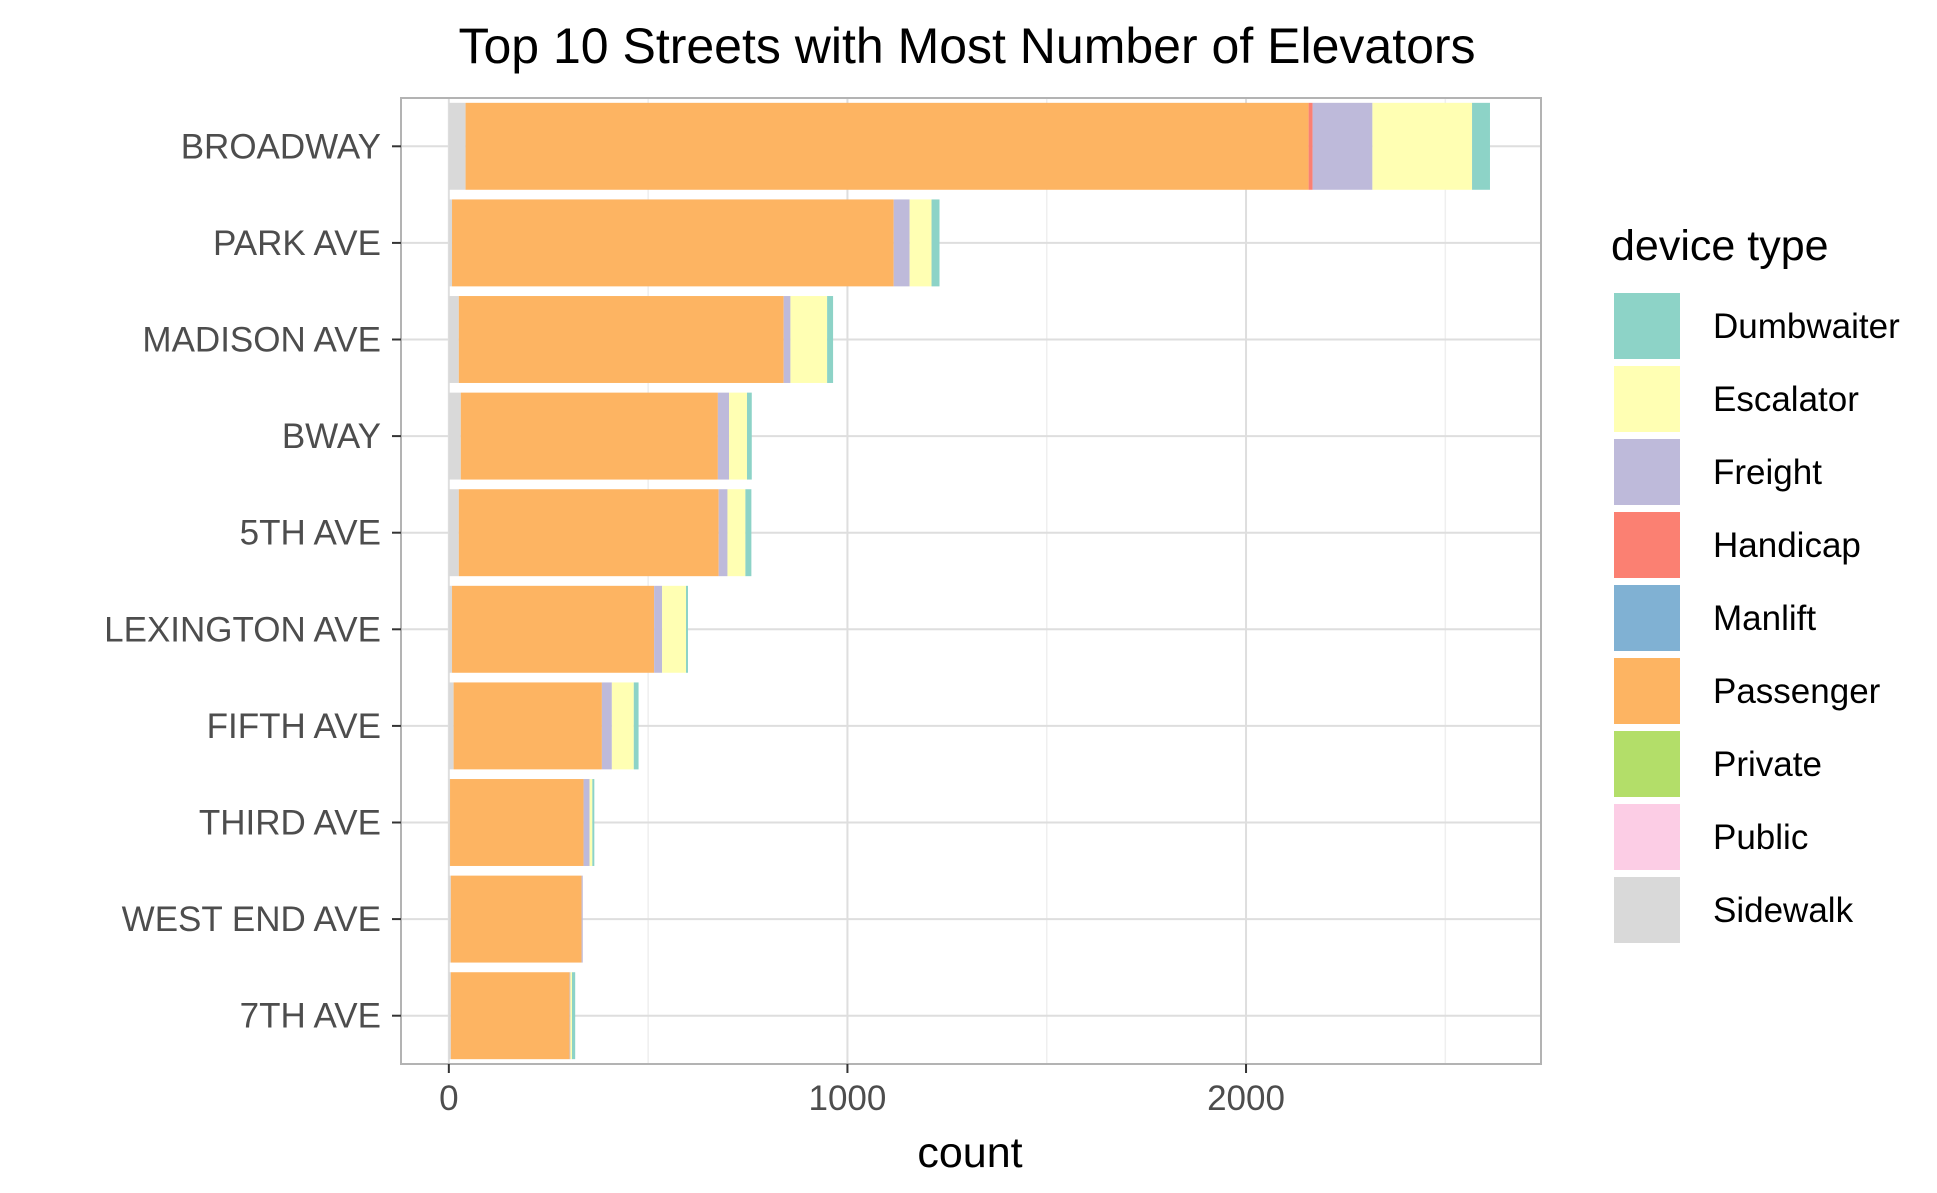  What do you see at coordinates (1647, 545) in the screenshot?
I see `legend-key-handicap` at bounding box center [1647, 545].